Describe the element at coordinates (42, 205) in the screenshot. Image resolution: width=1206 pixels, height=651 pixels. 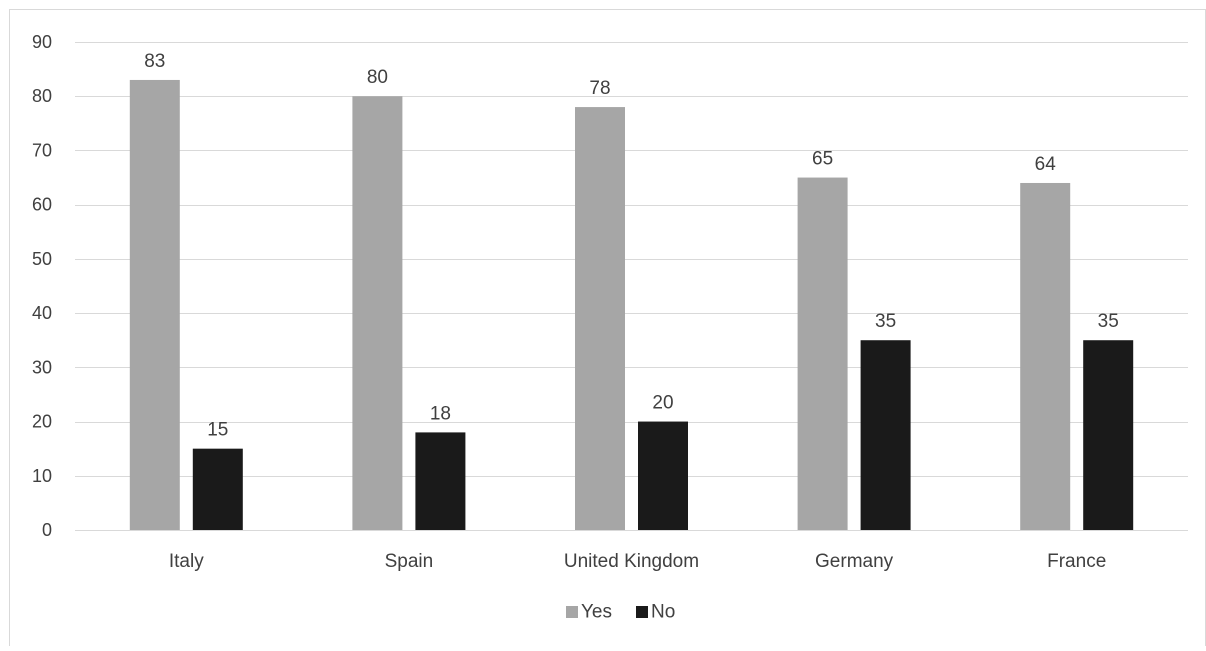
I see `y-tick-label: 60` at that location.